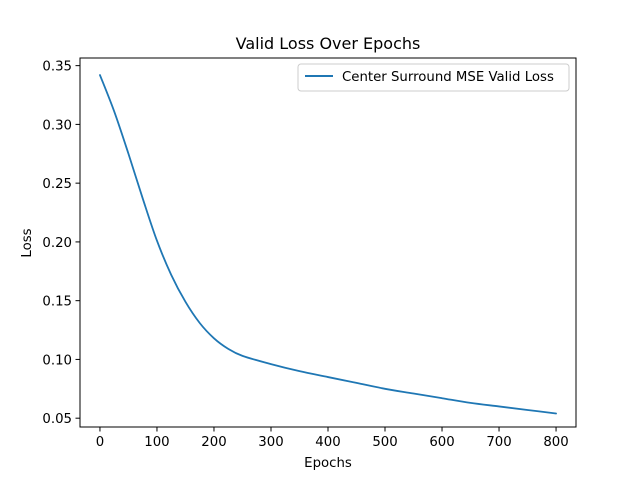  What do you see at coordinates (328, 463) in the screenshot?
I see `x-axis-label: Epochs` at bounding box center [328, 463].